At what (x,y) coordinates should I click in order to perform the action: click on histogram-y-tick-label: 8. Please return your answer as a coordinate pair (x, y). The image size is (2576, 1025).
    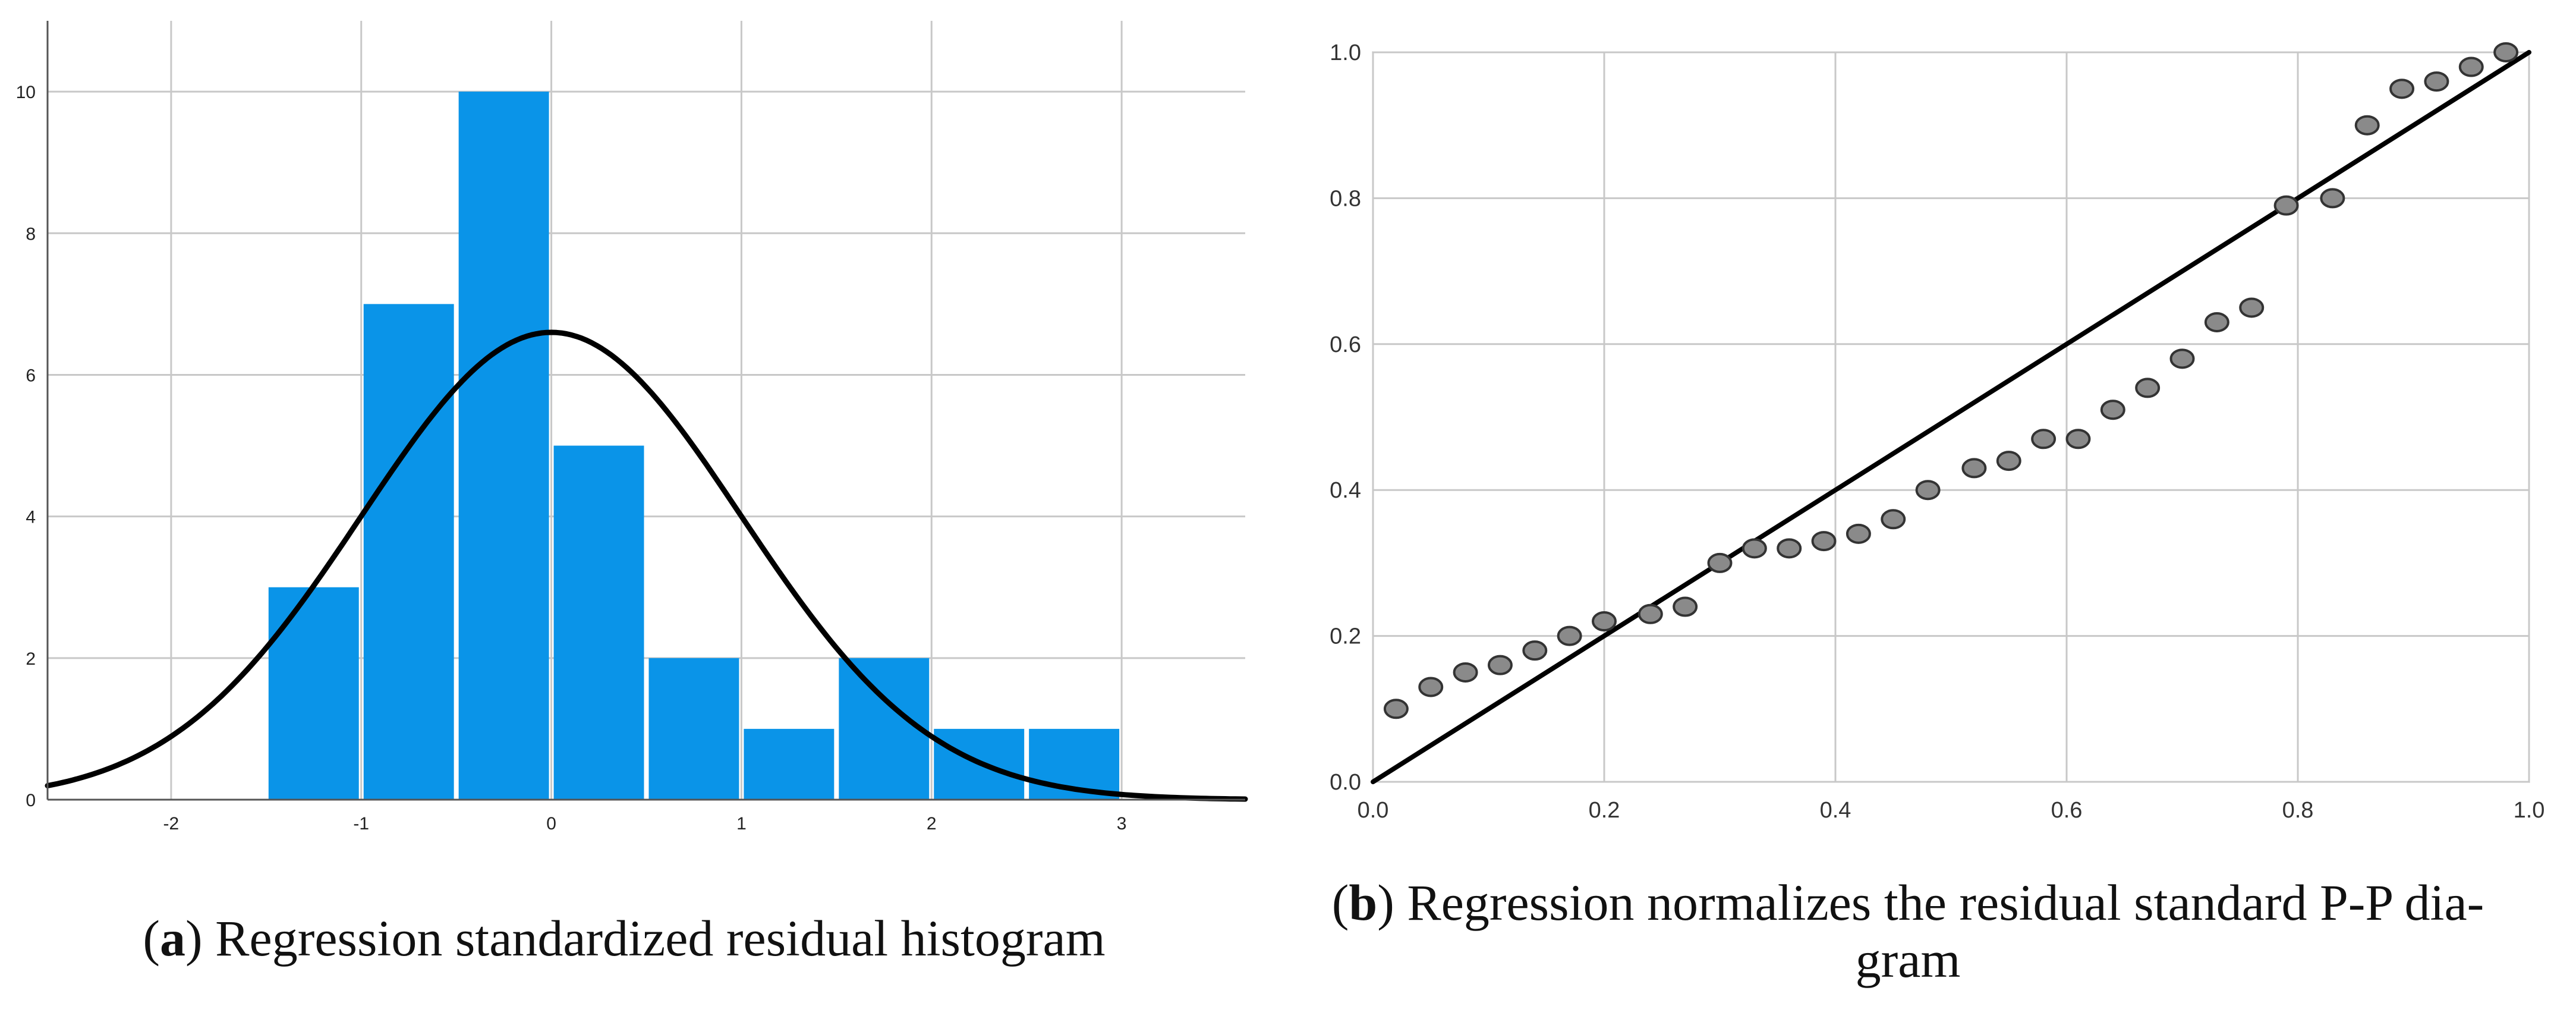
    Looking at the image, I should click on (31, 234).